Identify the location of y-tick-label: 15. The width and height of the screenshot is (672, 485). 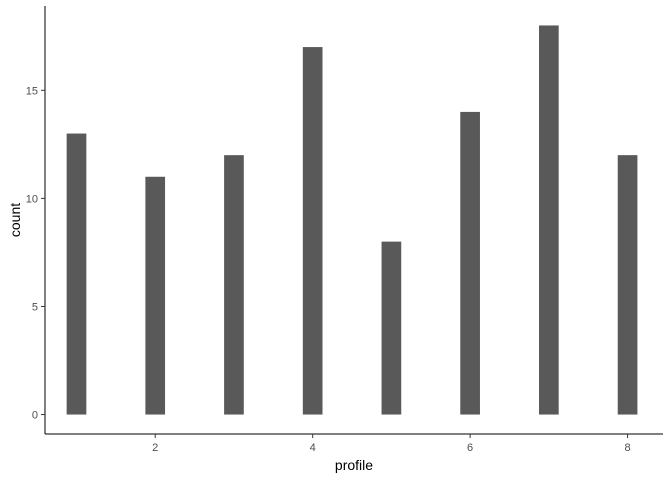
(32, 91).